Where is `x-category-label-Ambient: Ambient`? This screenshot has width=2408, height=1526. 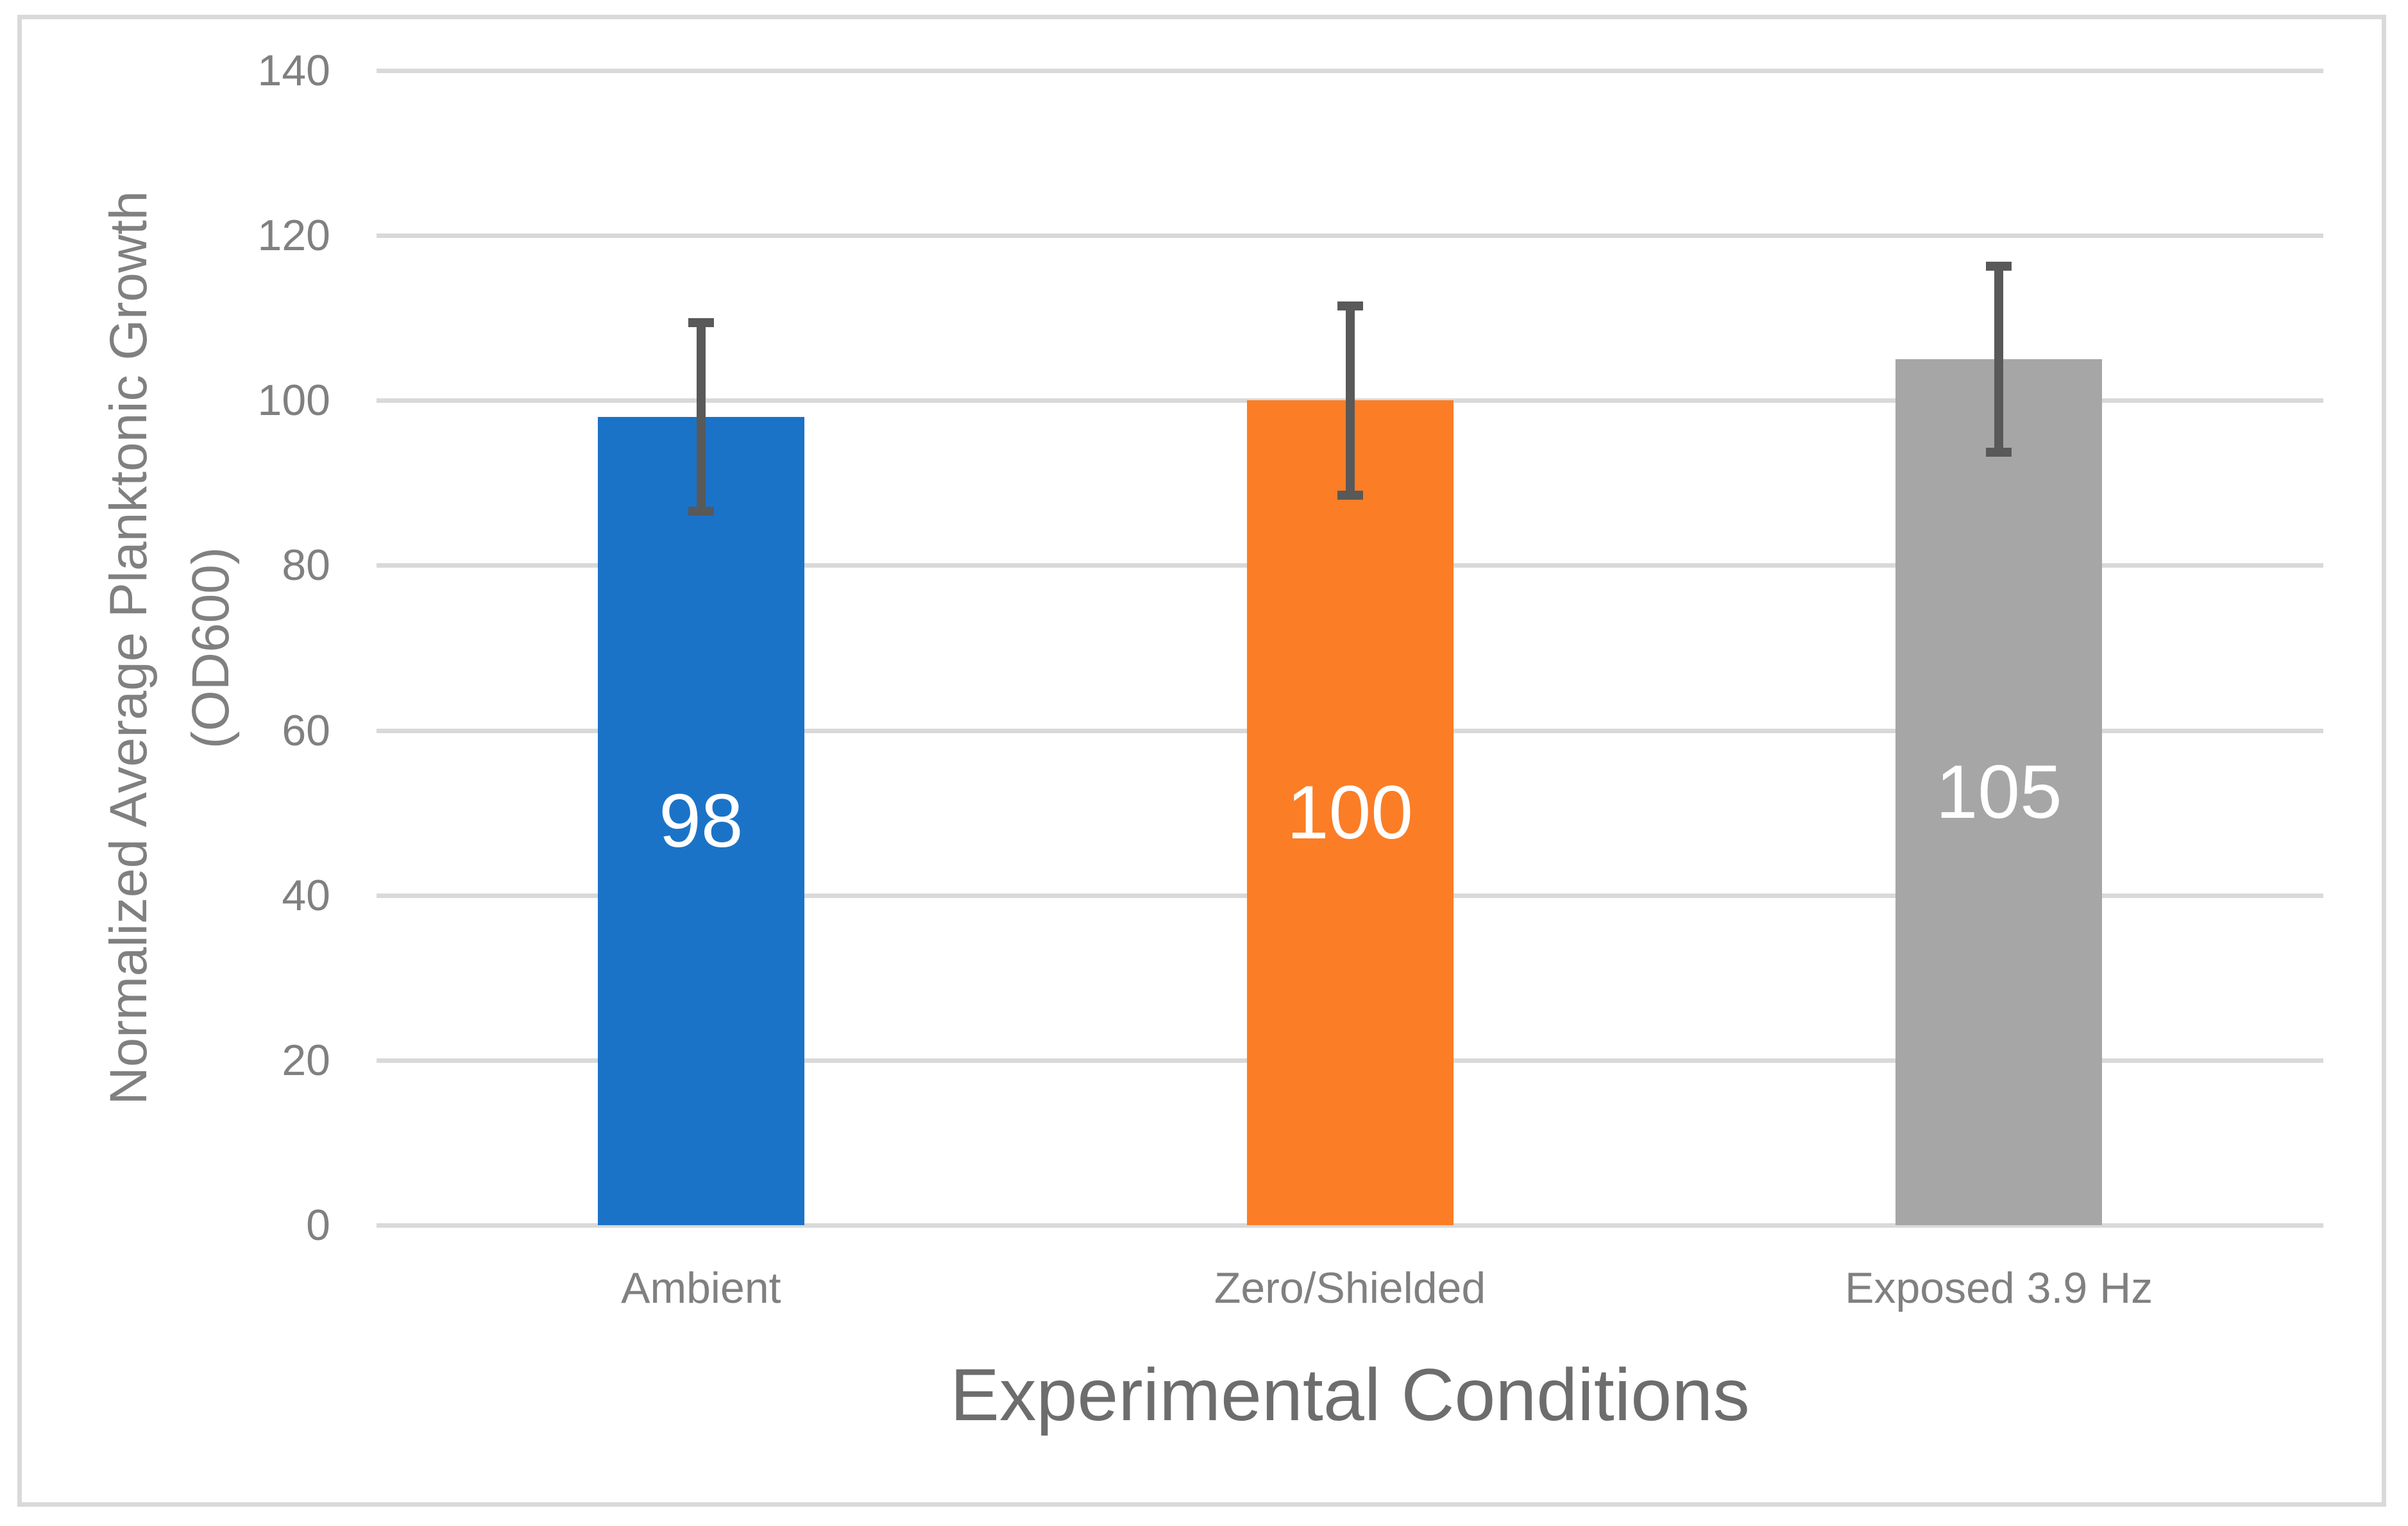
x-category-label-Ambient: Ambient is located at coordinates (701, 1288).